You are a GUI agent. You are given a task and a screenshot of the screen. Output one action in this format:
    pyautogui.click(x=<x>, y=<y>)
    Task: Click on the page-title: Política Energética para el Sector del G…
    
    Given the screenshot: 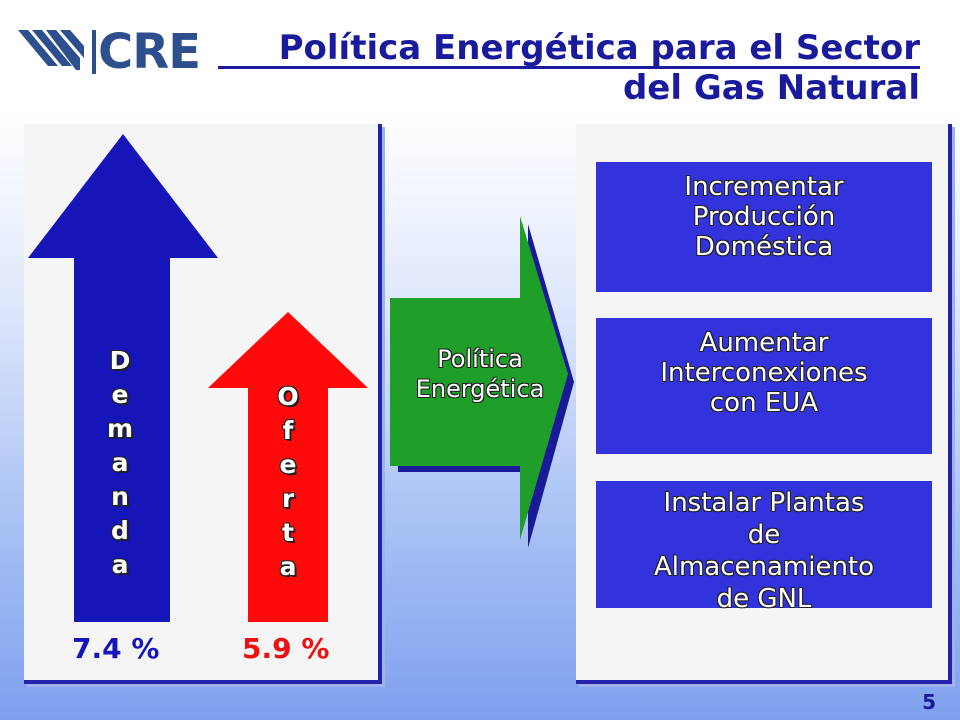 What is the action you would take?
    pyautogui.click(x=599, y=68)
    